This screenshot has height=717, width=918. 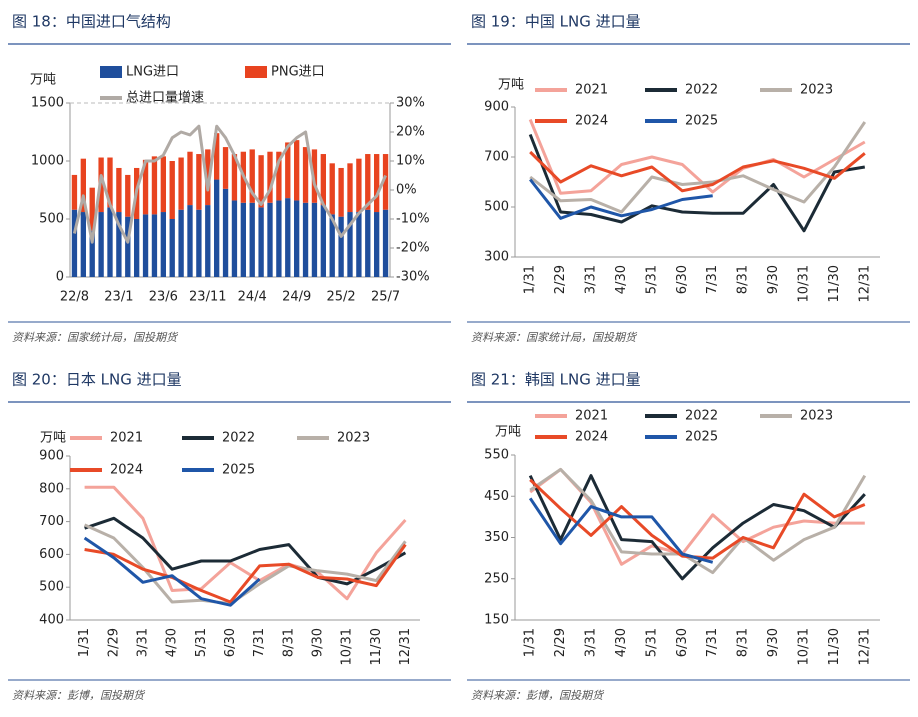 What do you see at coordinates (773, 279) in the screenshot?
I see `x-tick-label: 9/30` at bounding box center [773, 279].